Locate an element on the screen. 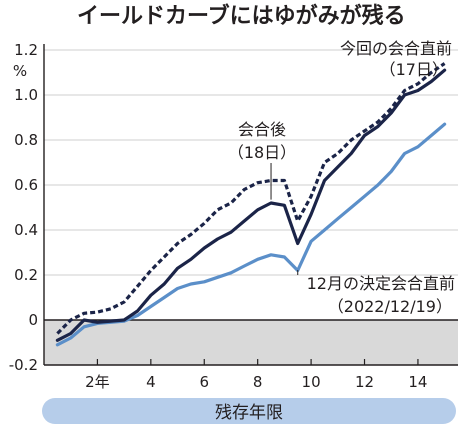  y-tick-label: 1.0 is located at coordinates (26, 95).